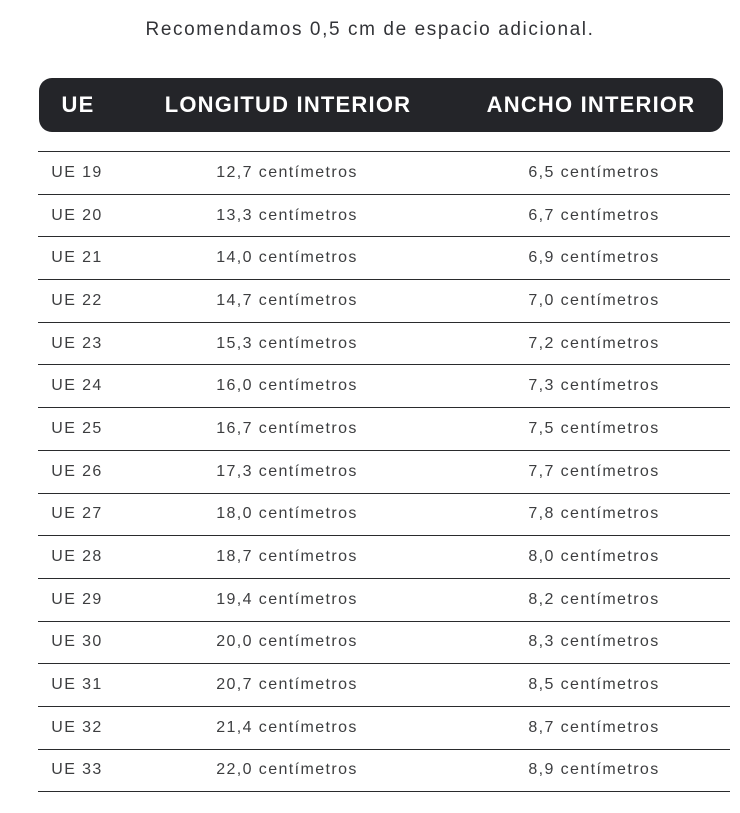  Describe the element at coordinates (77, 386) in the screenshot. I see `size-cell: UE 24` at that location.